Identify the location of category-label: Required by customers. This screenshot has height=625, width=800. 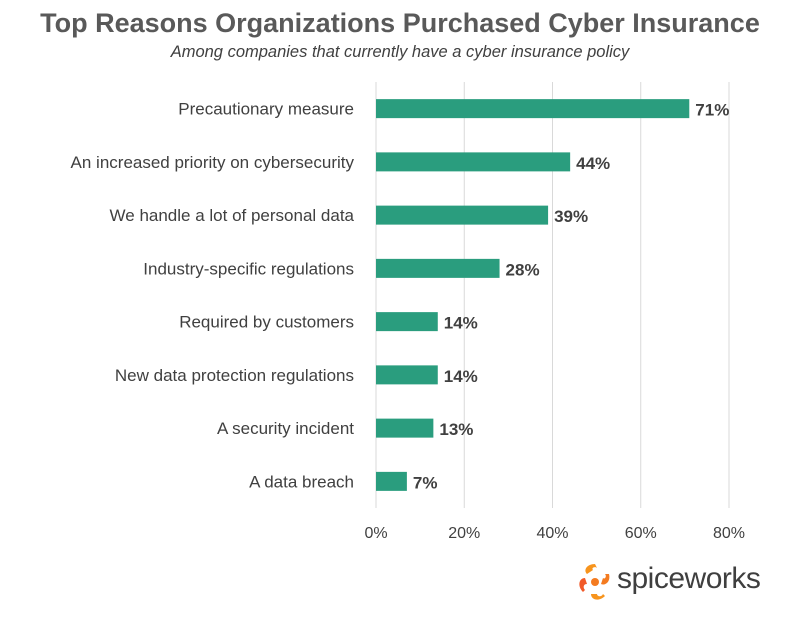
(266, 322).